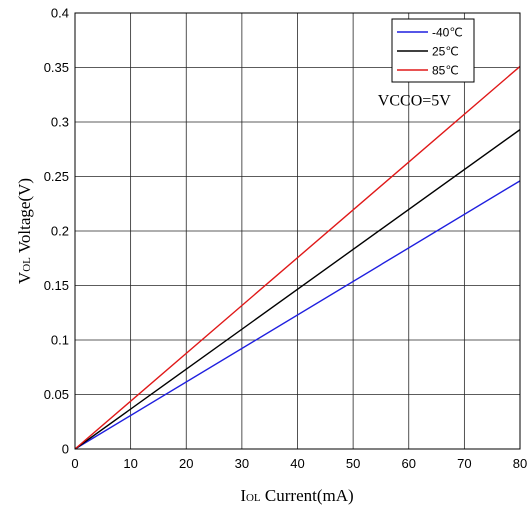 This screenshot has height=513, width=530. Describe the element at coordinates (60, 13) in the screenshot. I see `y-tick-label: 0.4` at that location.